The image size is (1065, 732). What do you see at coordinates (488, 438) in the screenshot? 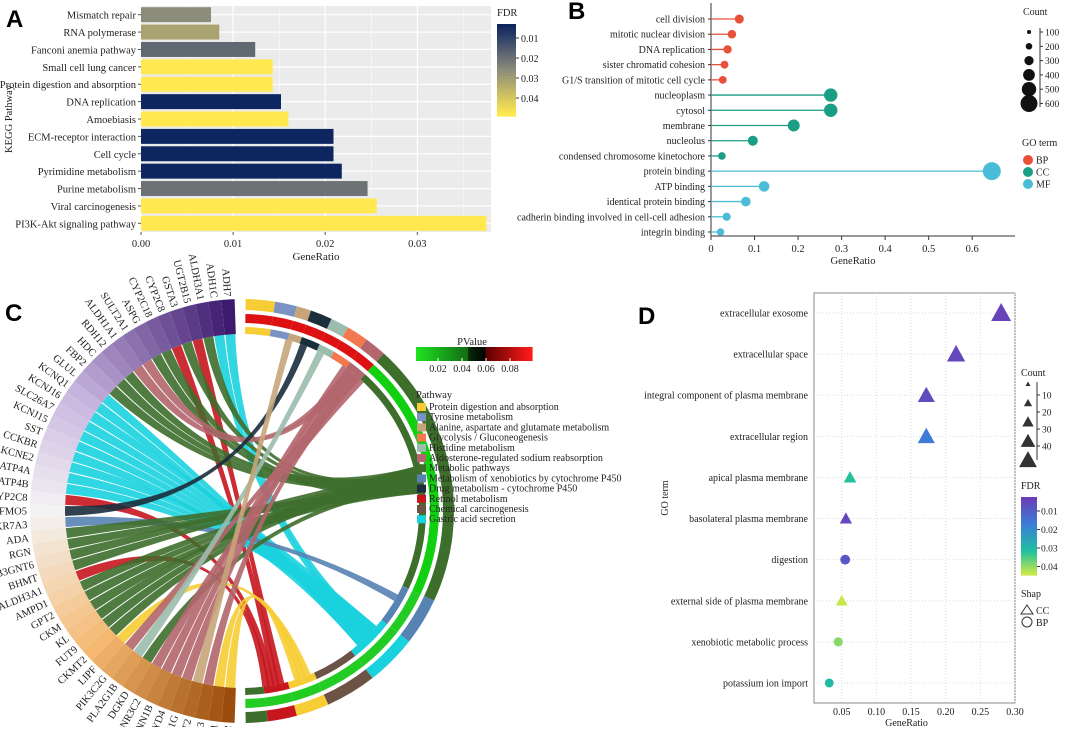
I see `pathway-legend-label: Glycolysis / Gluconeogenesis` at bounding box center [488, 438].